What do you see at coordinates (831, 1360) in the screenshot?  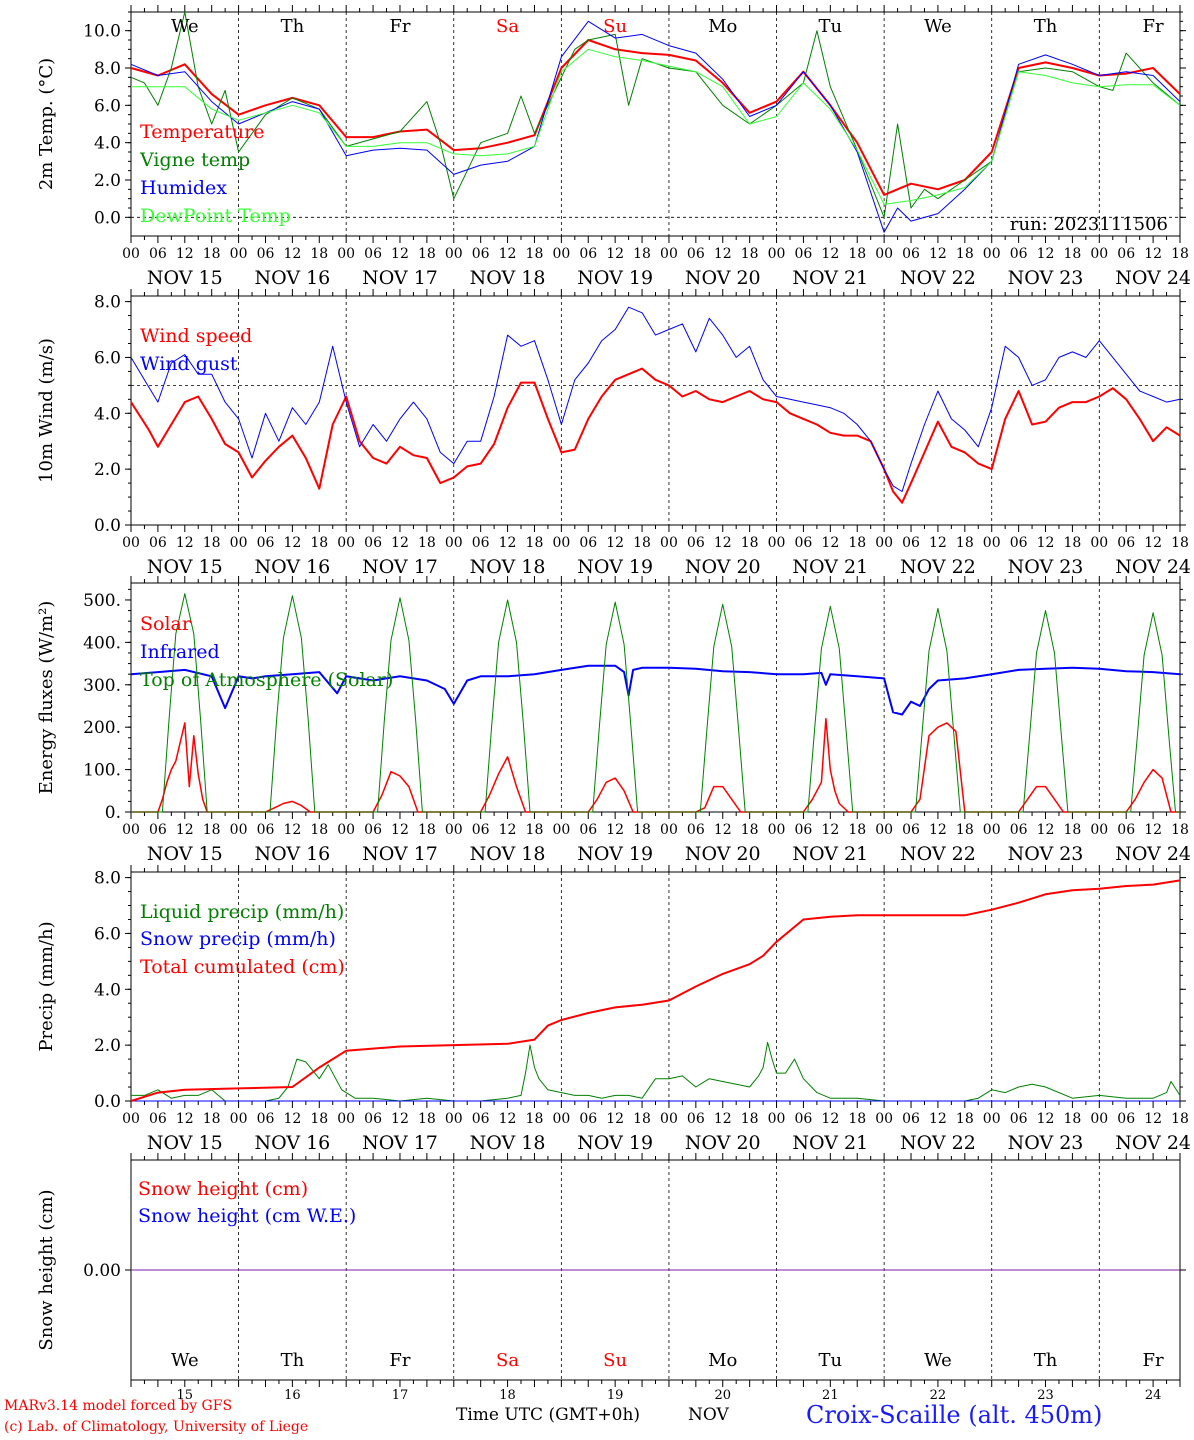 I see `weekday-label: Tu` at bounding box center [831, 1360].